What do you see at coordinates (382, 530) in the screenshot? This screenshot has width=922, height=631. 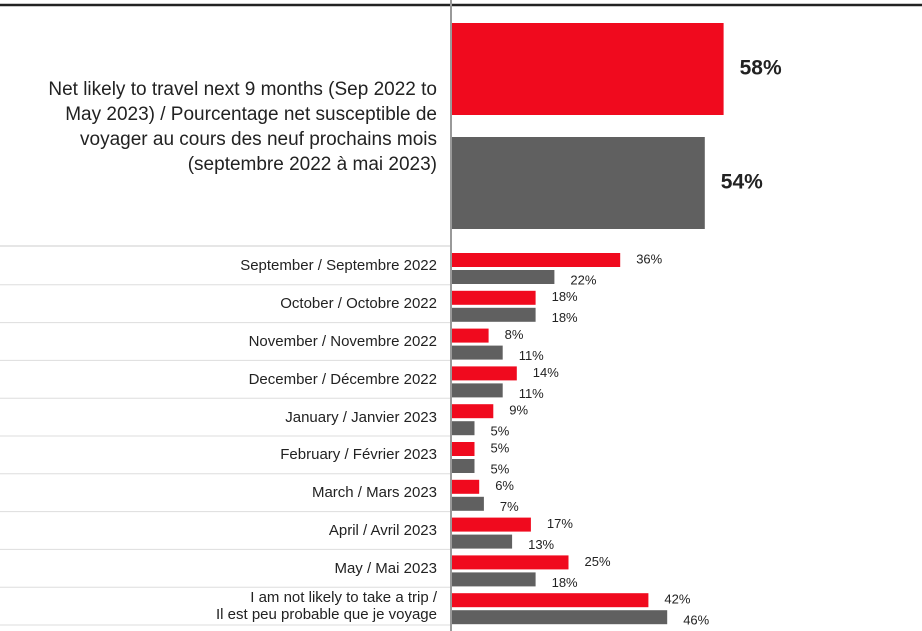 I see `category-label: April / Avril 2023` at bounding box center [382, 530].